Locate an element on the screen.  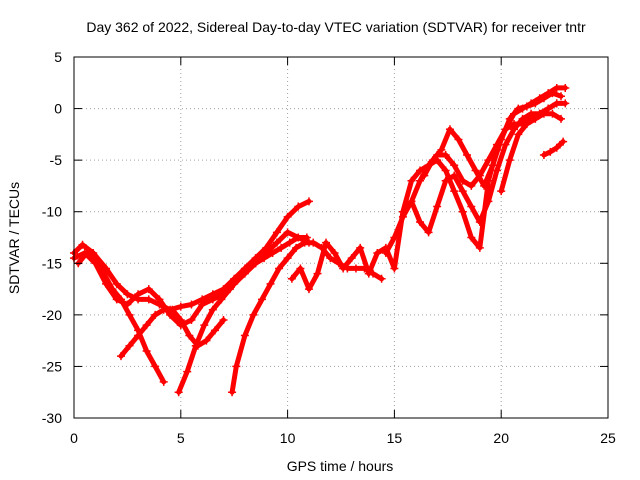
y-axis-title: SDTVAR / TECUs is located at coordinates (14, 238).